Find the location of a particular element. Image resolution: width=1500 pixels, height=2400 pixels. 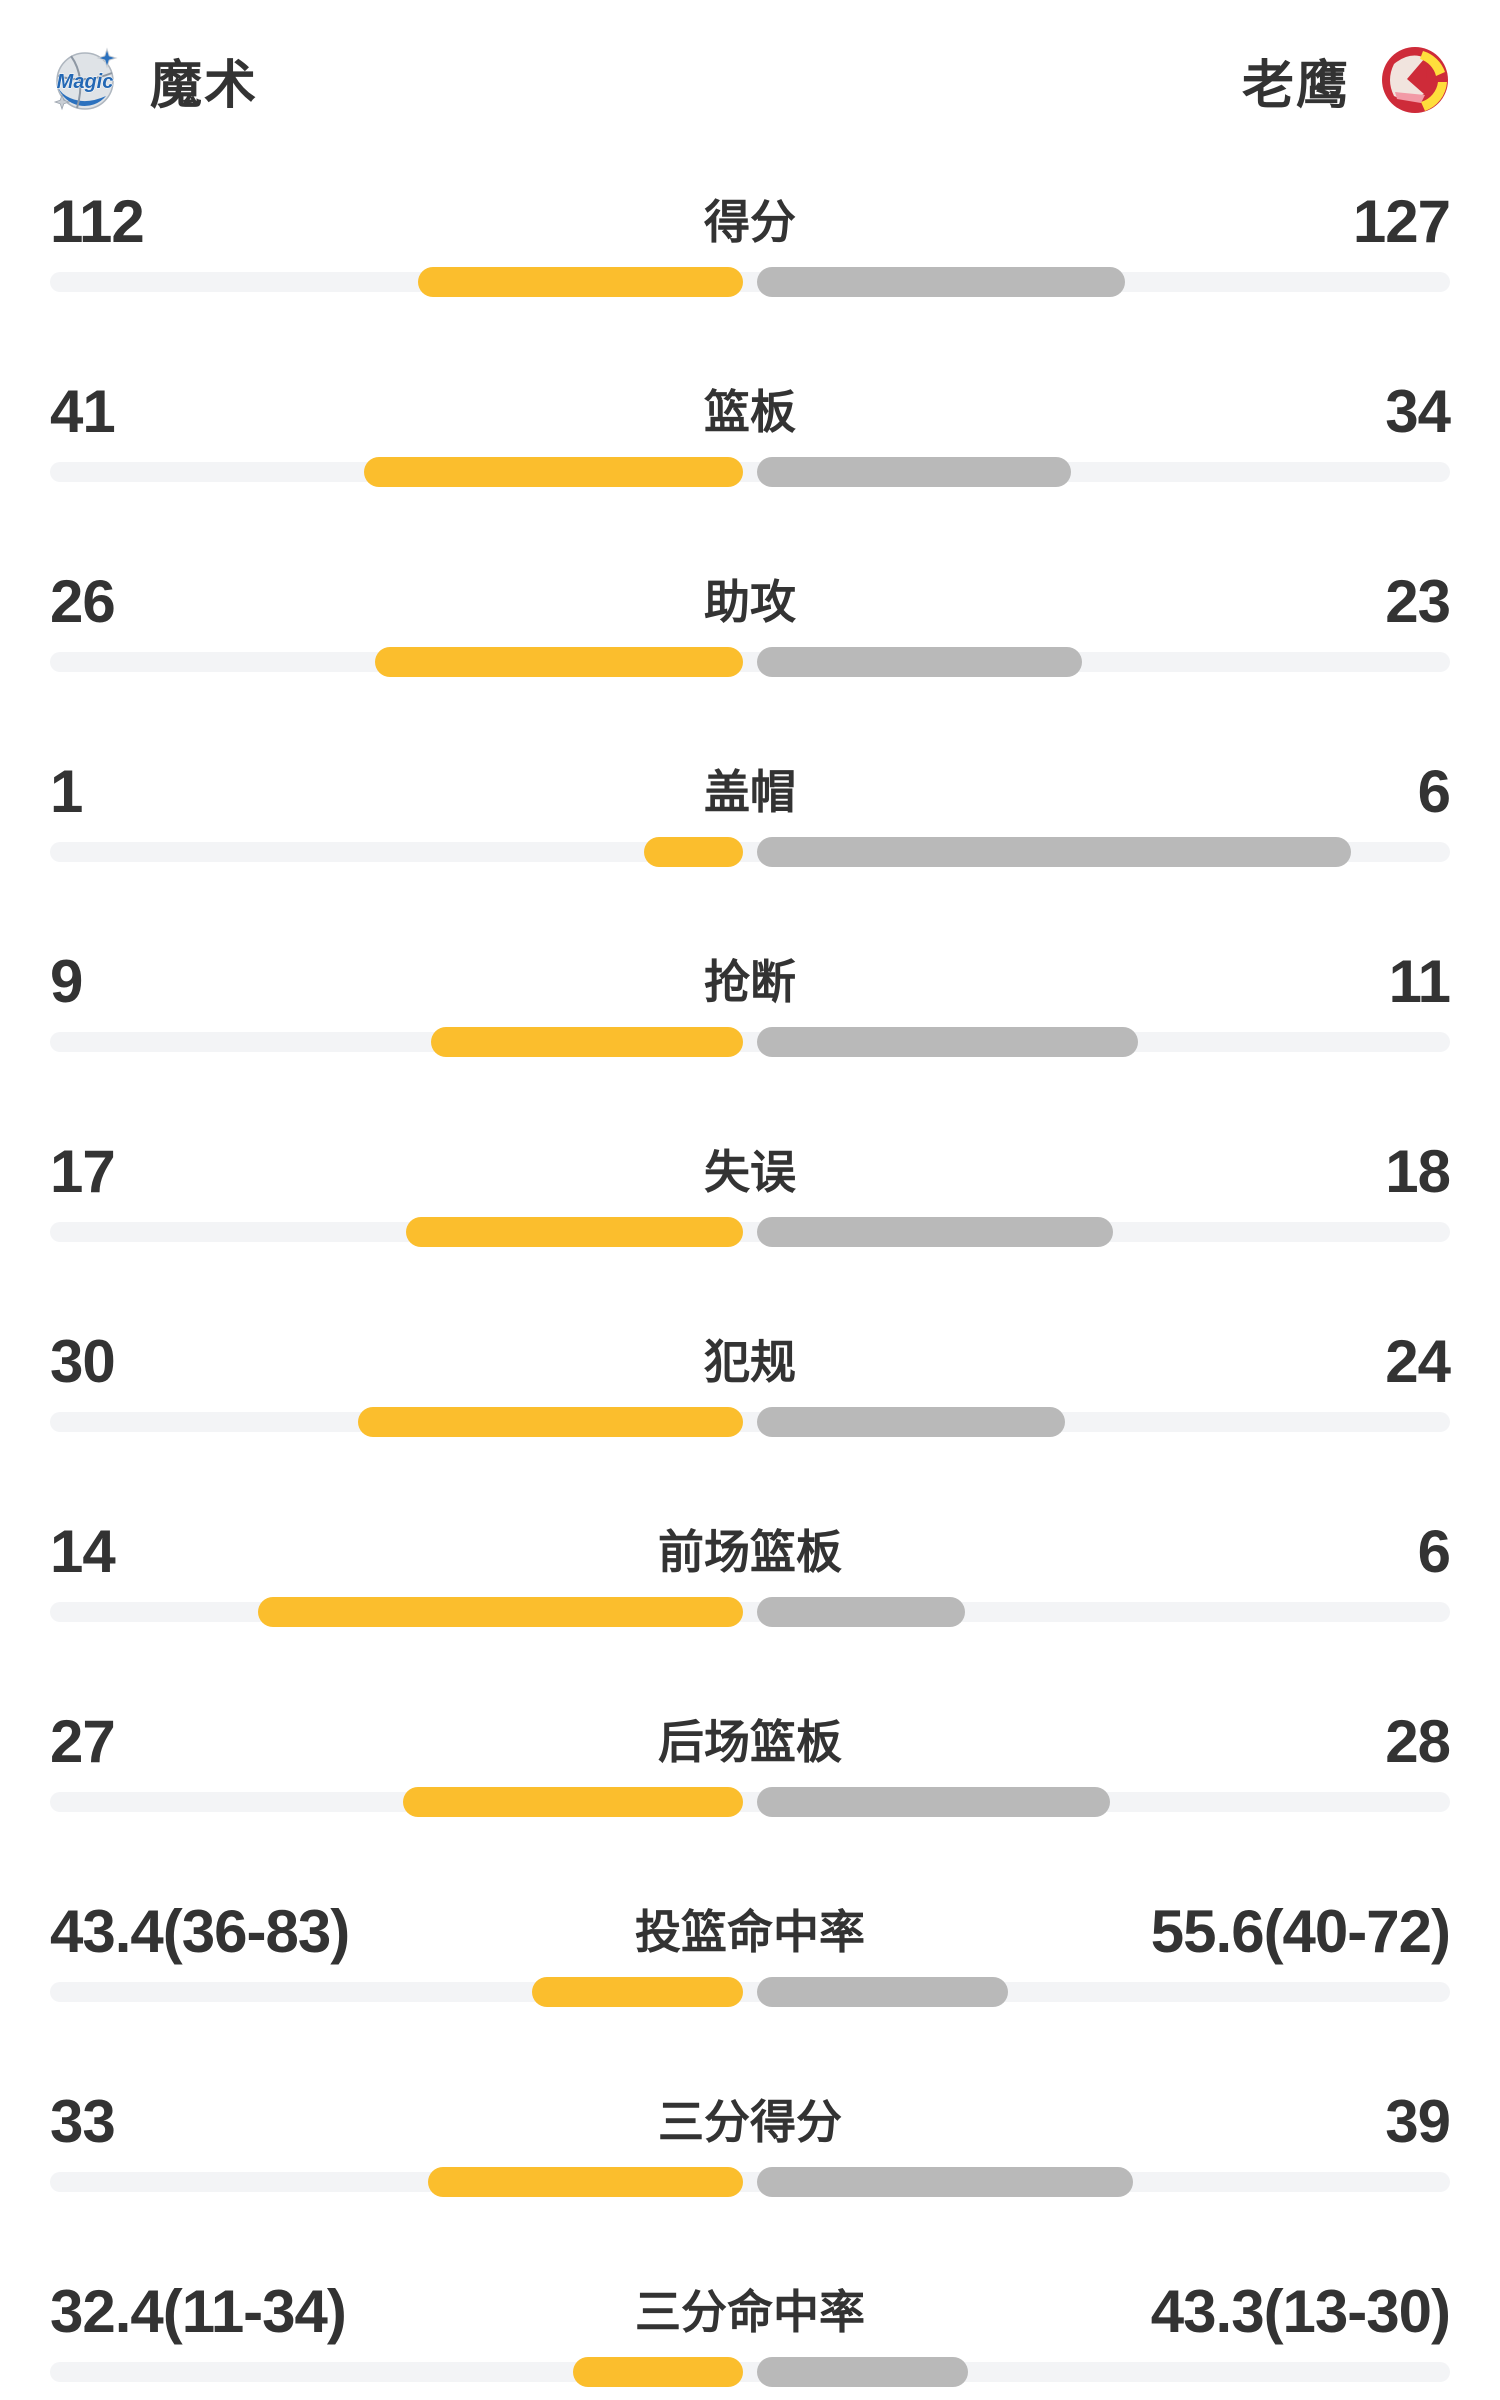

stat-label: 得分 is located at coordinates (750, 222).